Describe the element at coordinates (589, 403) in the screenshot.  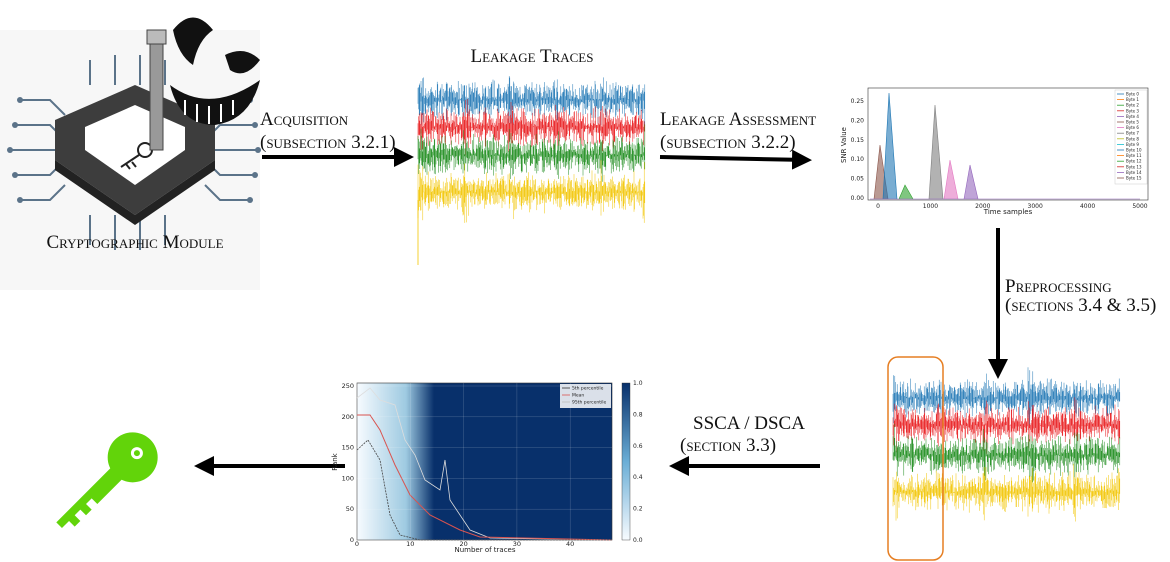
I see `legend-entry: 95th percentile` at that location.